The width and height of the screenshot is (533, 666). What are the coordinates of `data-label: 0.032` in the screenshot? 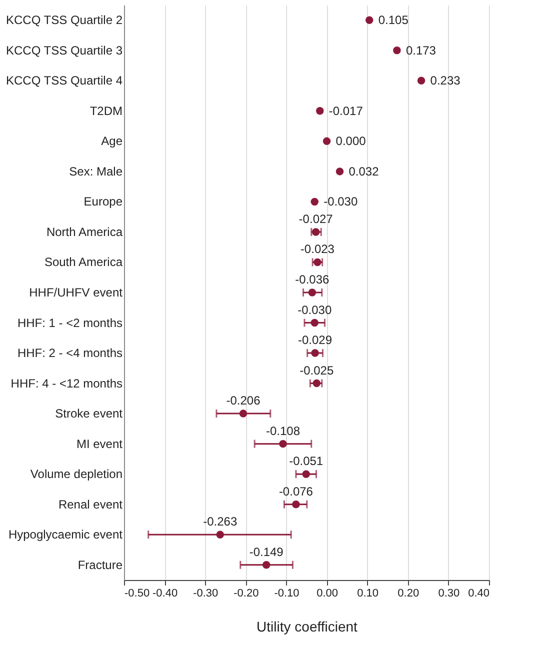 It's located at (364, 171).